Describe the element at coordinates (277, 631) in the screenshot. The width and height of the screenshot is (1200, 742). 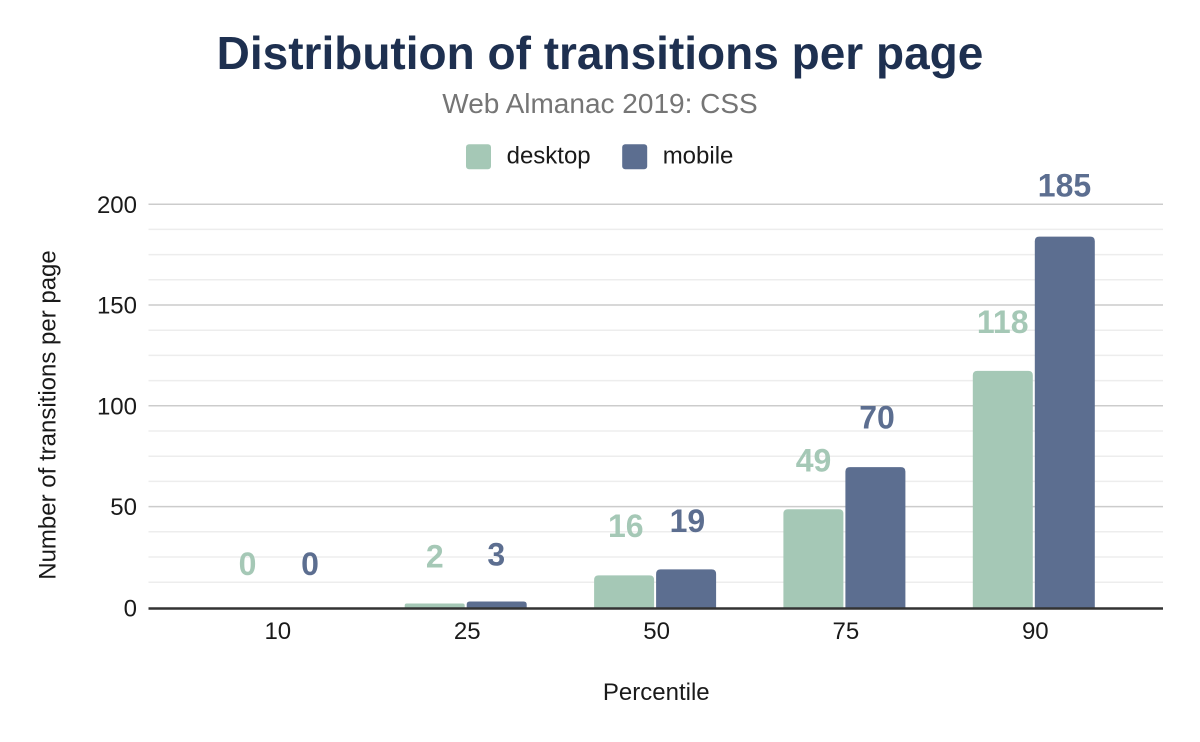
I see `svg-text: 10` at that location.